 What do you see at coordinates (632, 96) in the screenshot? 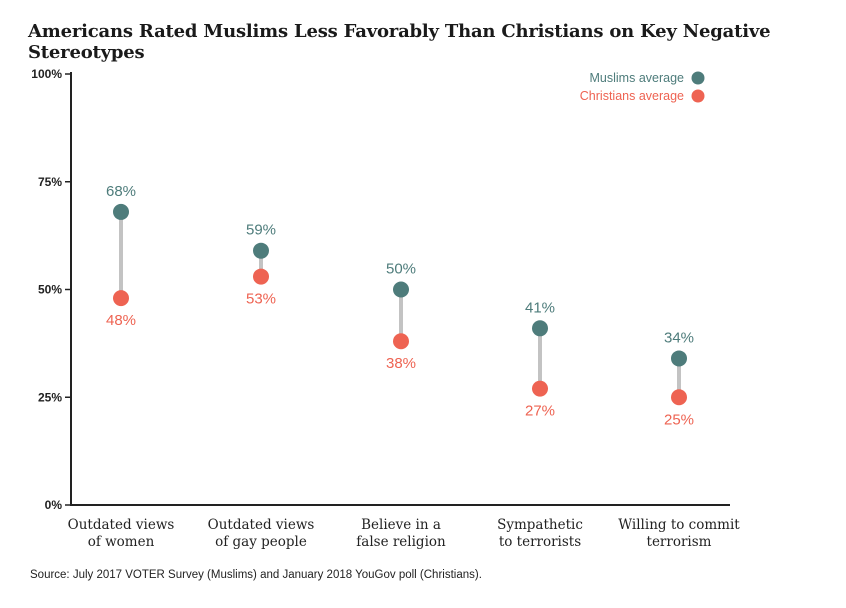
I see `legend-label: Christians average` at bounding box center [632, 96].